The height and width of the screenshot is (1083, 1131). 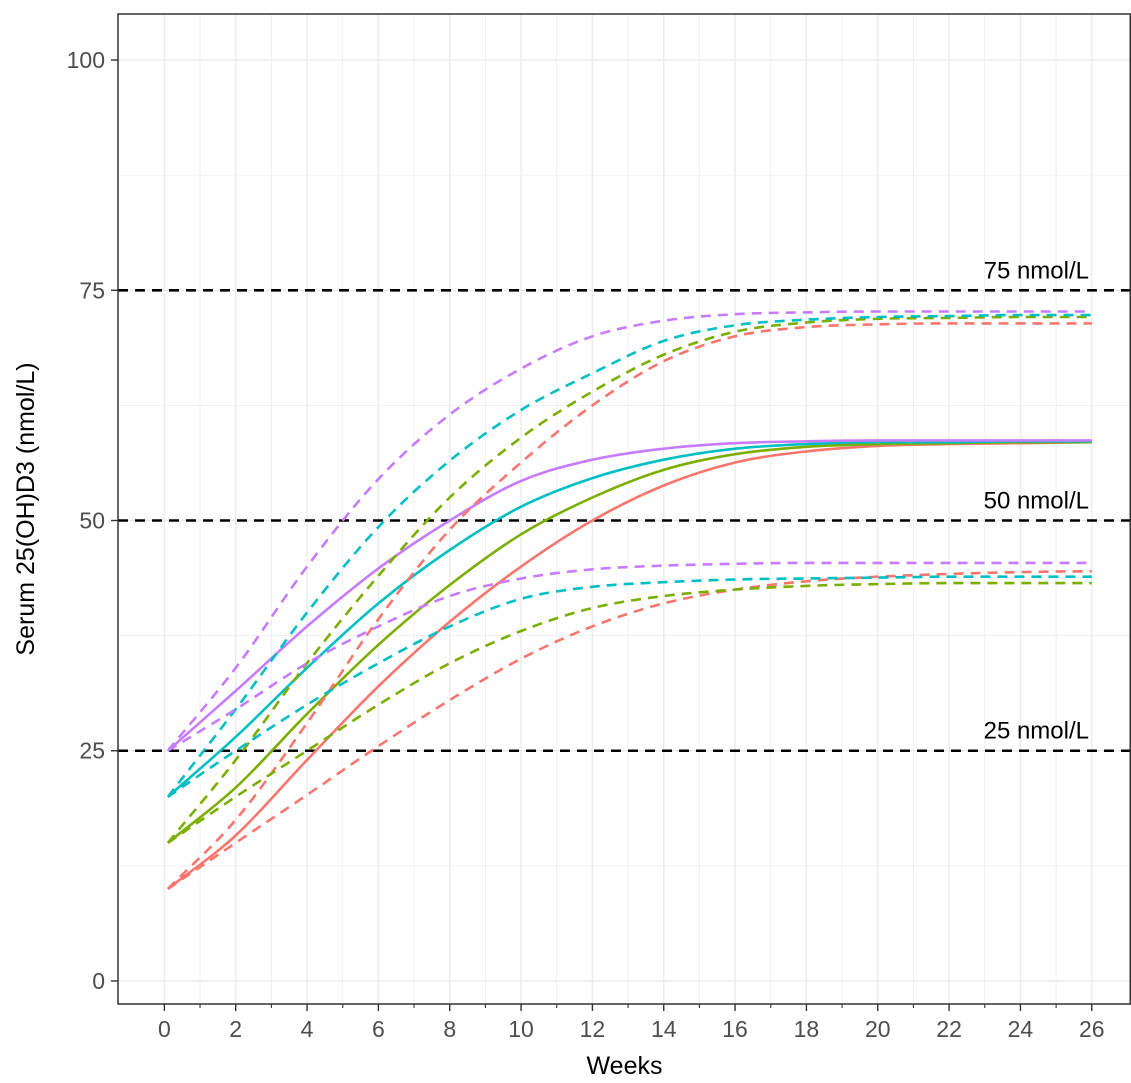 I want to click on x-tick-label: 12, so click(x=593, y=1029).